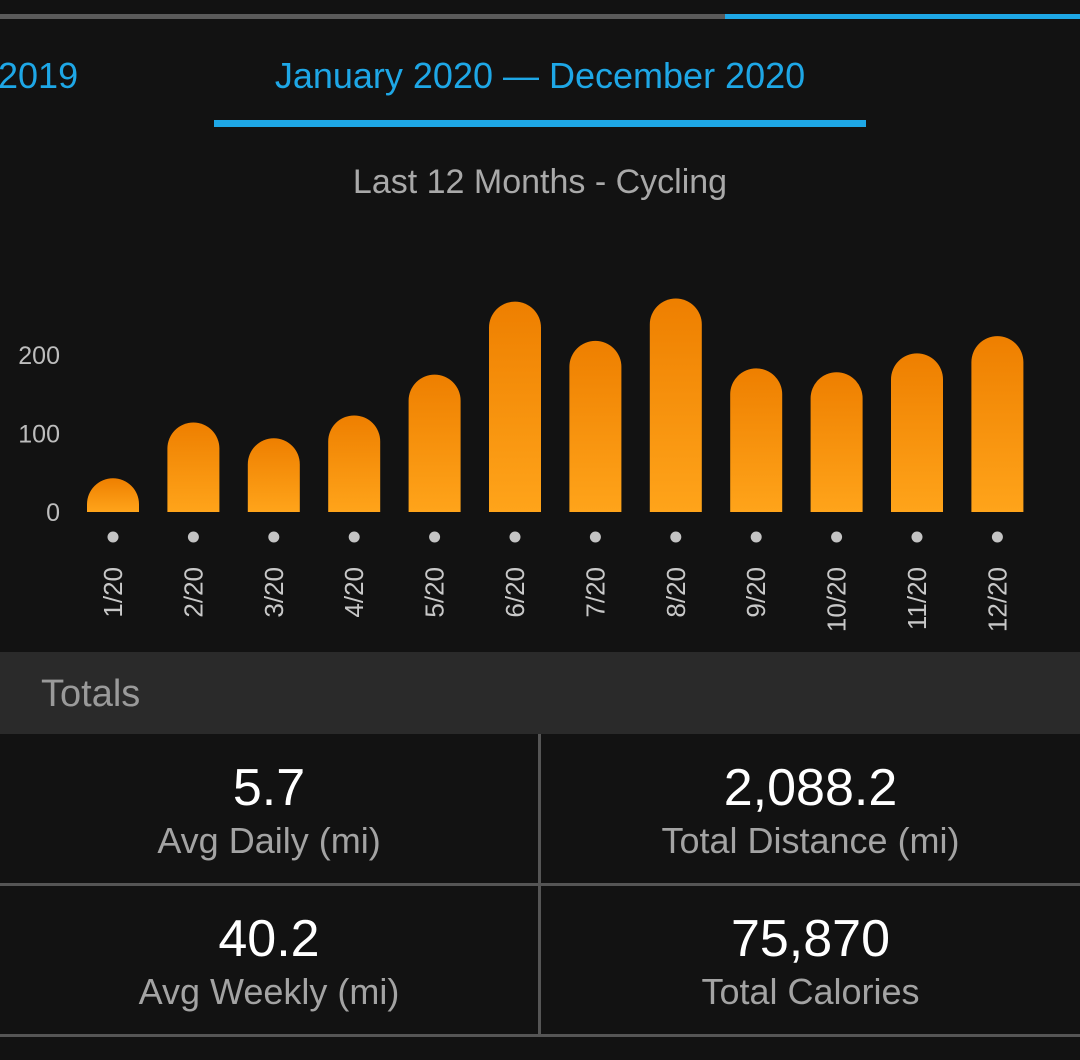 The width and height of the screenshot is (1080, 1060). I want to click on x-tick-label: 3/20, so click(274, 592).